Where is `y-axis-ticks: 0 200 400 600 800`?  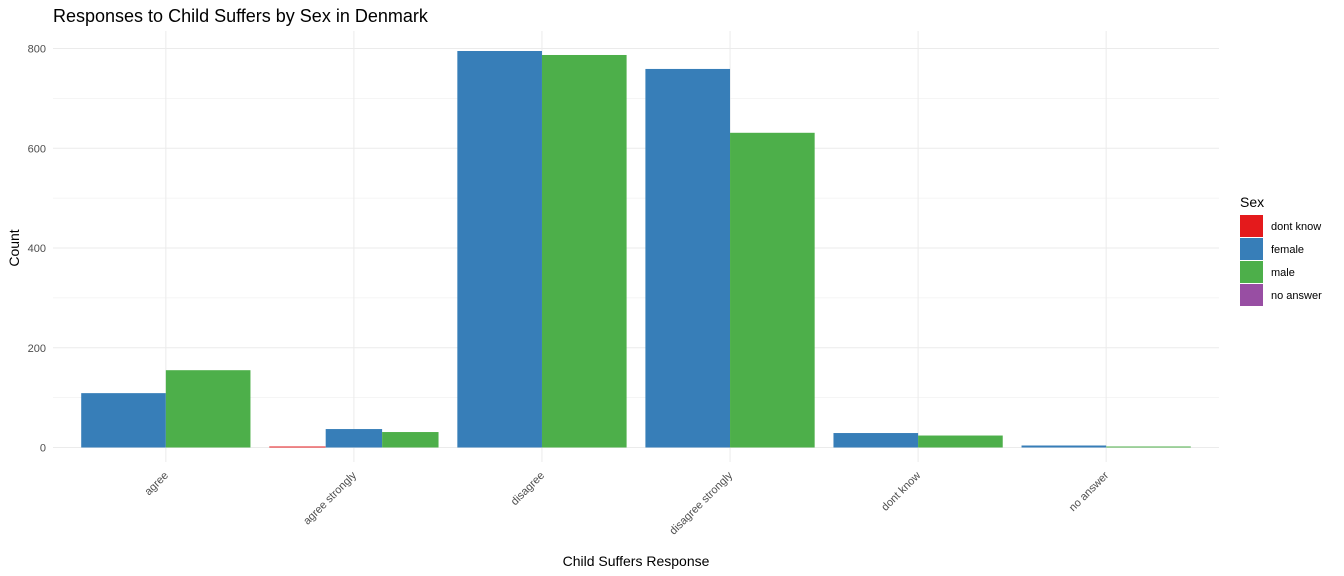
y-axis-ticks: 0 200 400 600 800 is located at coordinates (37, 249).